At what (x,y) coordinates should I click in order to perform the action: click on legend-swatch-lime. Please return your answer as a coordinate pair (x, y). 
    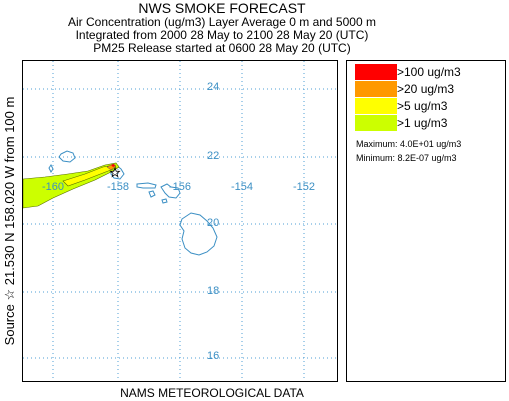
    Looking at the image, I should click on (376, 123).